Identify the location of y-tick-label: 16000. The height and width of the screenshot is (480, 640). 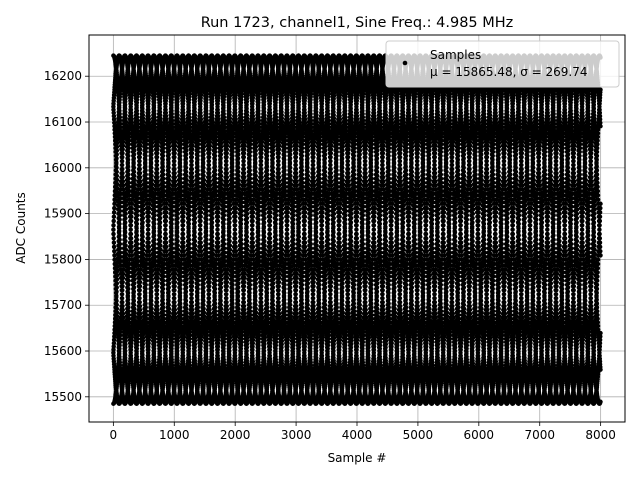
(63, 168).